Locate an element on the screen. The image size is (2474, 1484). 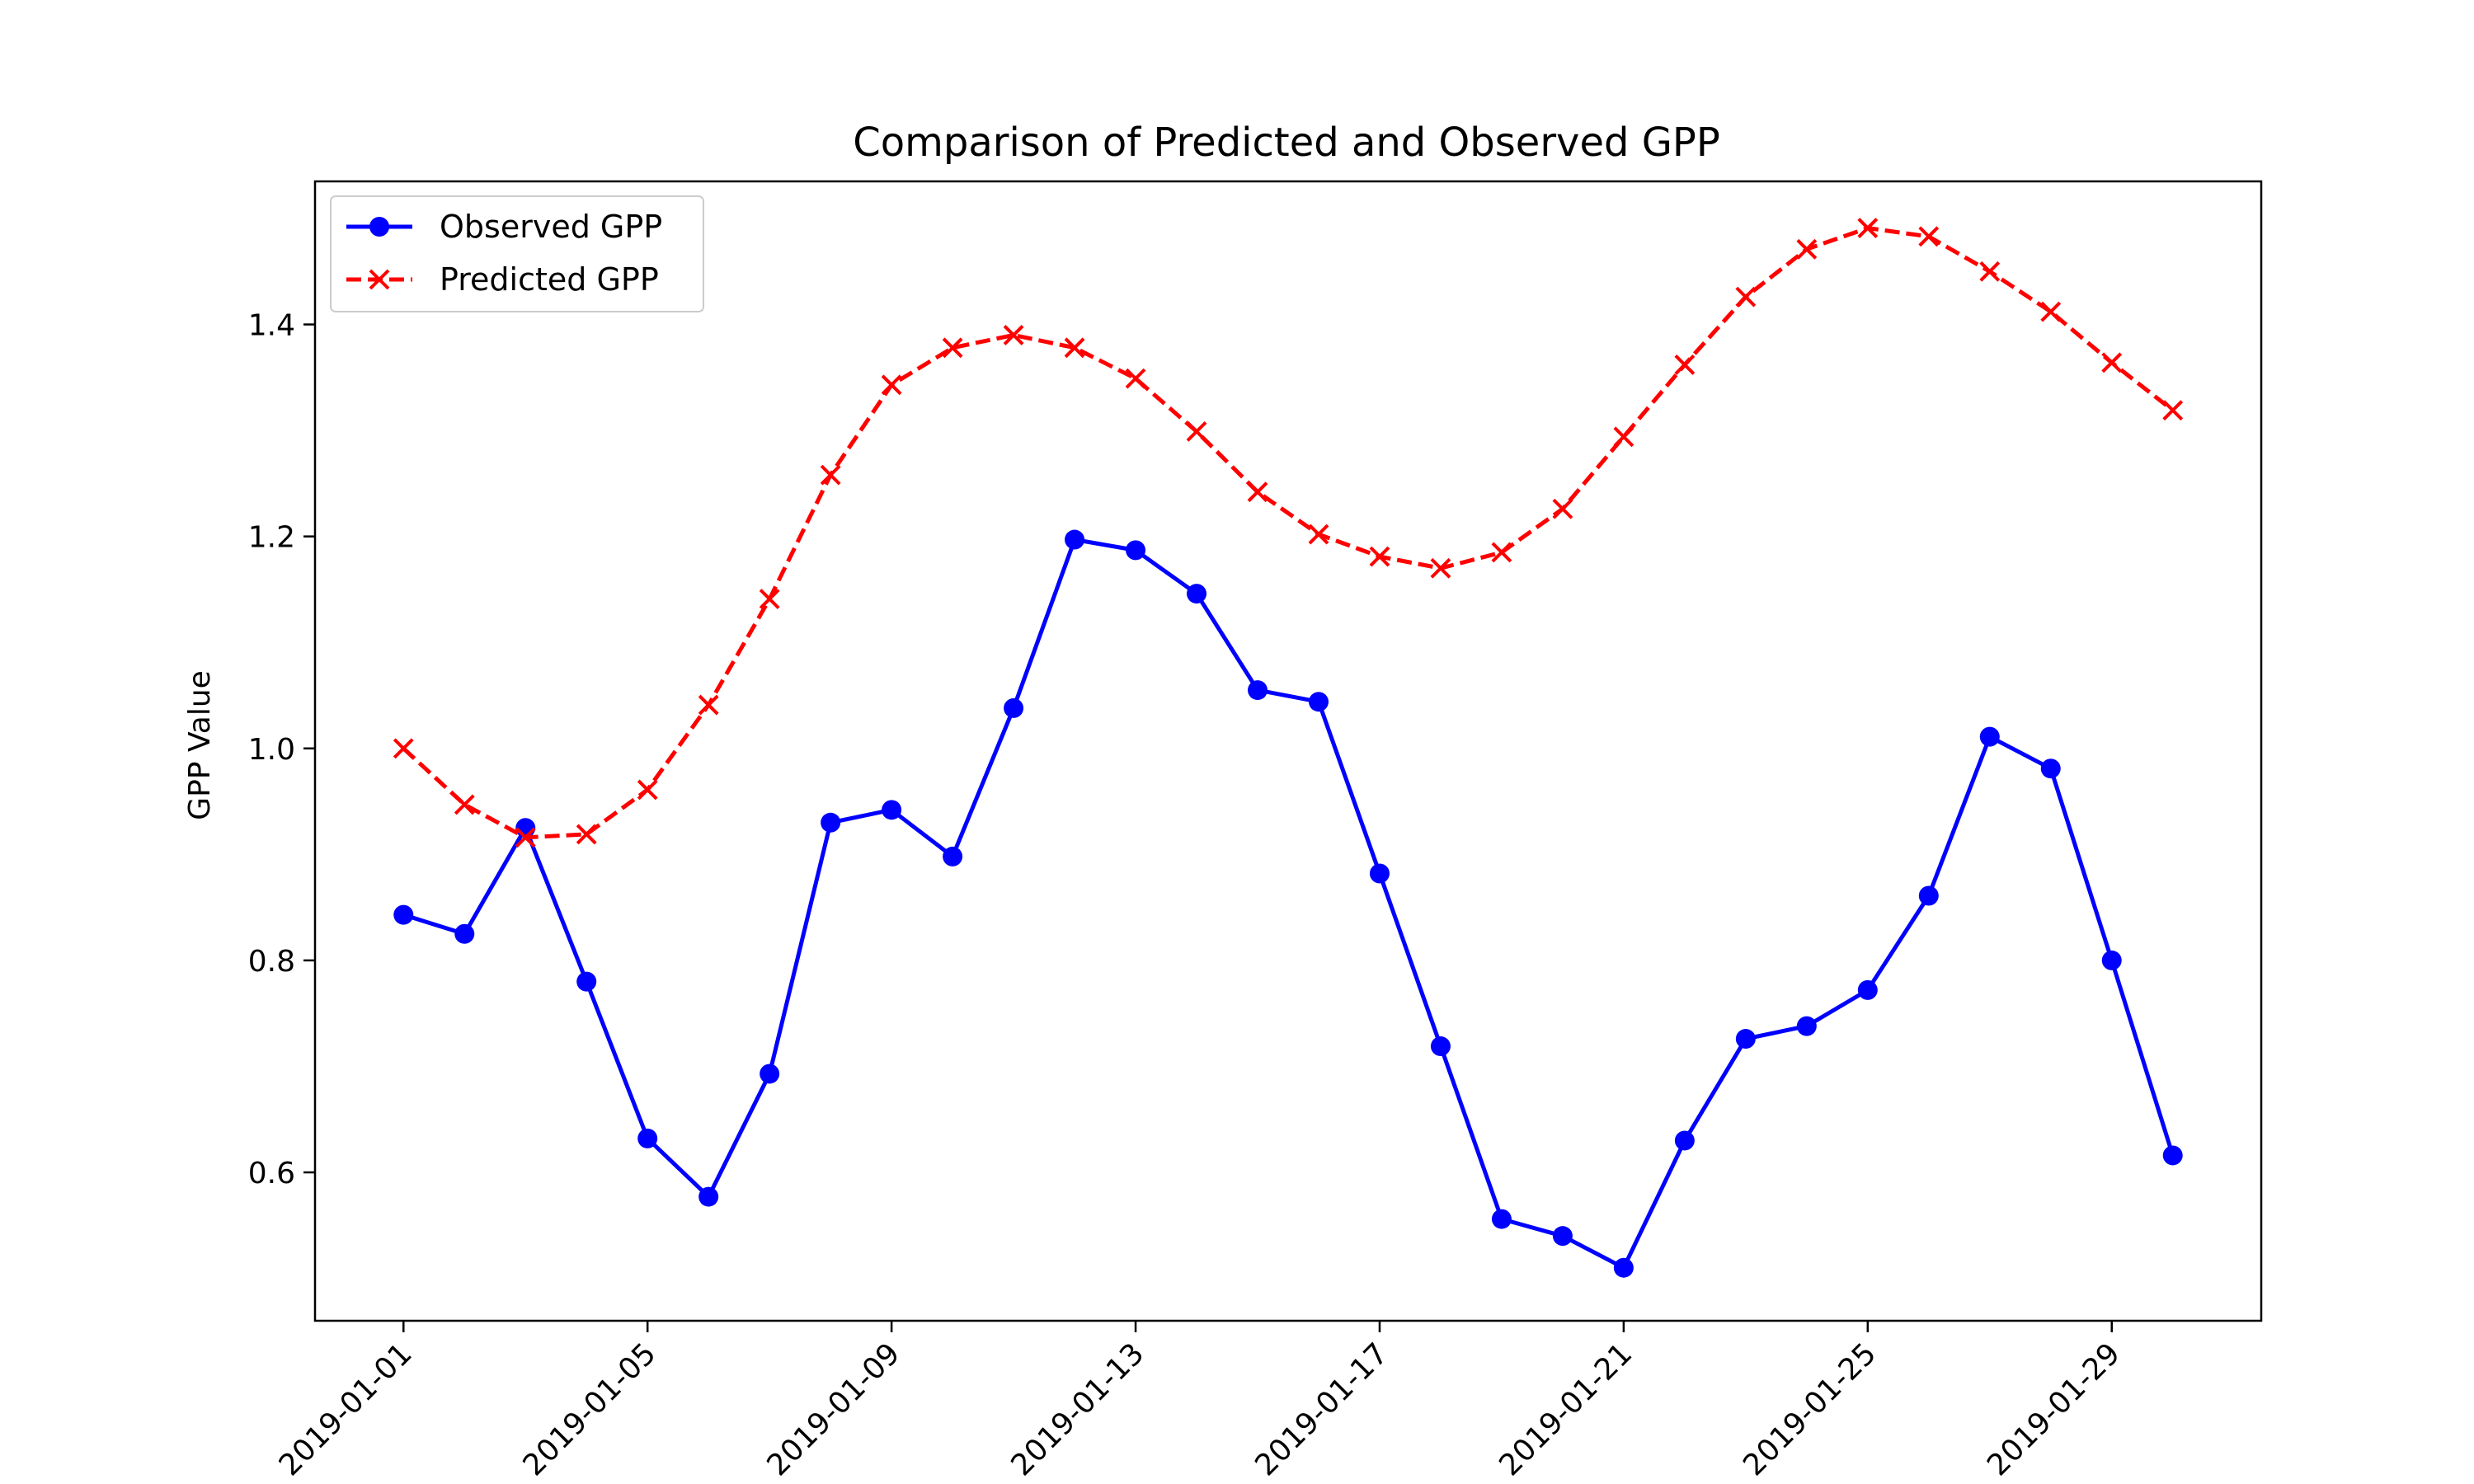
x-tick-label: 2019-01-29 is located at coordinates (2054, 1409).